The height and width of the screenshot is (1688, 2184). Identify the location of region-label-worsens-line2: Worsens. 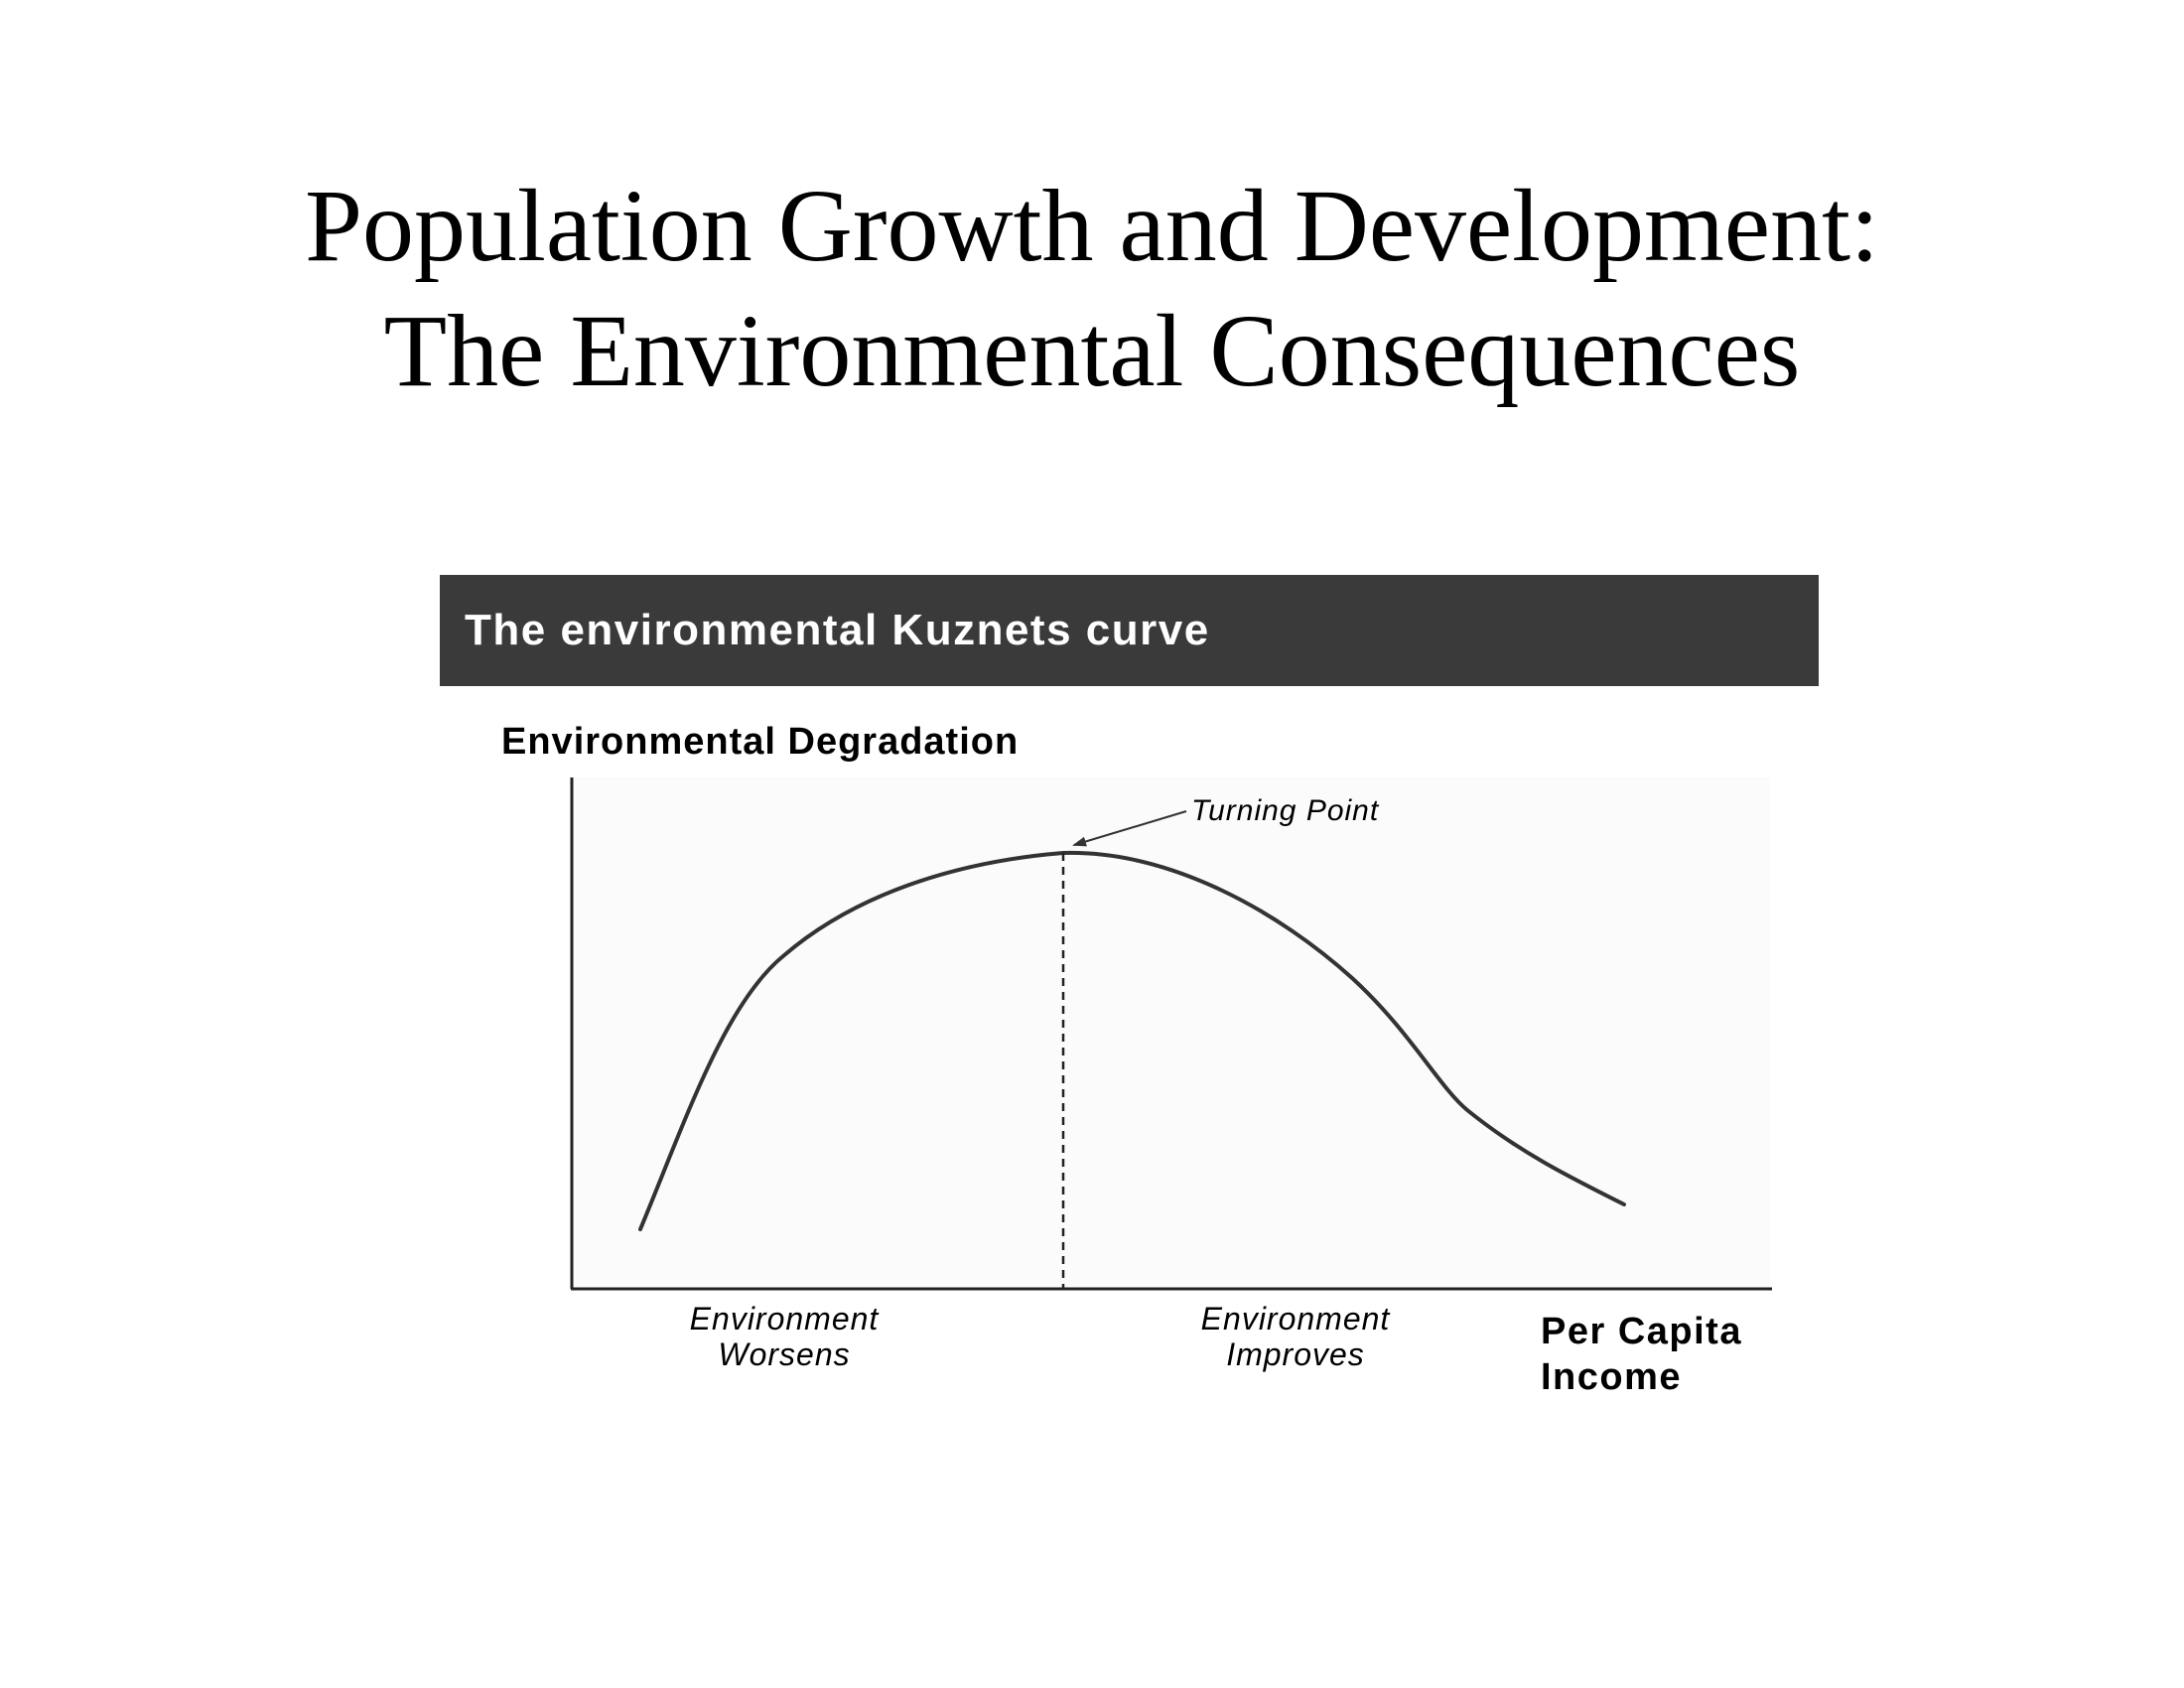
(784, 1354).